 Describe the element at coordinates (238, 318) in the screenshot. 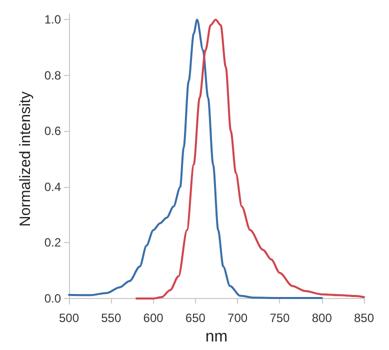

I see `x-tick-label: 700` at that location.